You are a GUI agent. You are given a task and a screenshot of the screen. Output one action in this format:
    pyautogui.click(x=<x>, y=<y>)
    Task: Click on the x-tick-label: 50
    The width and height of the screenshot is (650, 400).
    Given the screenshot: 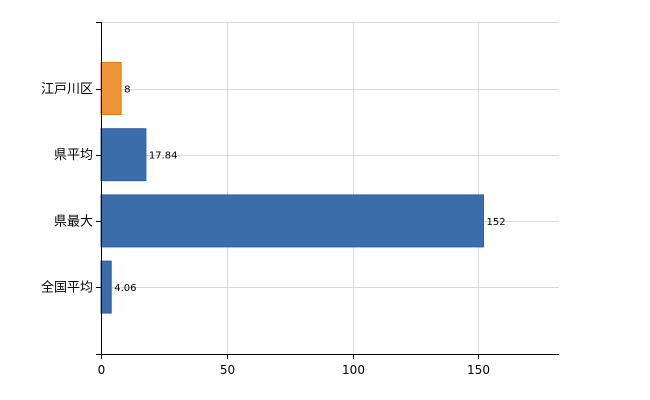 What is the action you would take?
    pyautogui.click(x=227, y=370)
    